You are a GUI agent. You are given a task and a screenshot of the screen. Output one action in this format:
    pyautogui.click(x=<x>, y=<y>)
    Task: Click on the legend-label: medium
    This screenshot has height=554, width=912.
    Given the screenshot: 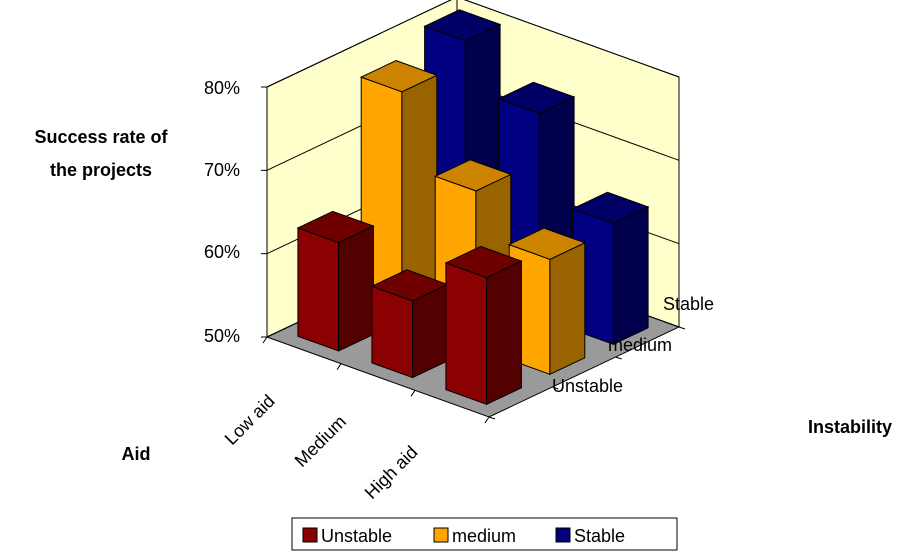 What is the action you would take?
    pyautogui.click(x=484, y=536)
    